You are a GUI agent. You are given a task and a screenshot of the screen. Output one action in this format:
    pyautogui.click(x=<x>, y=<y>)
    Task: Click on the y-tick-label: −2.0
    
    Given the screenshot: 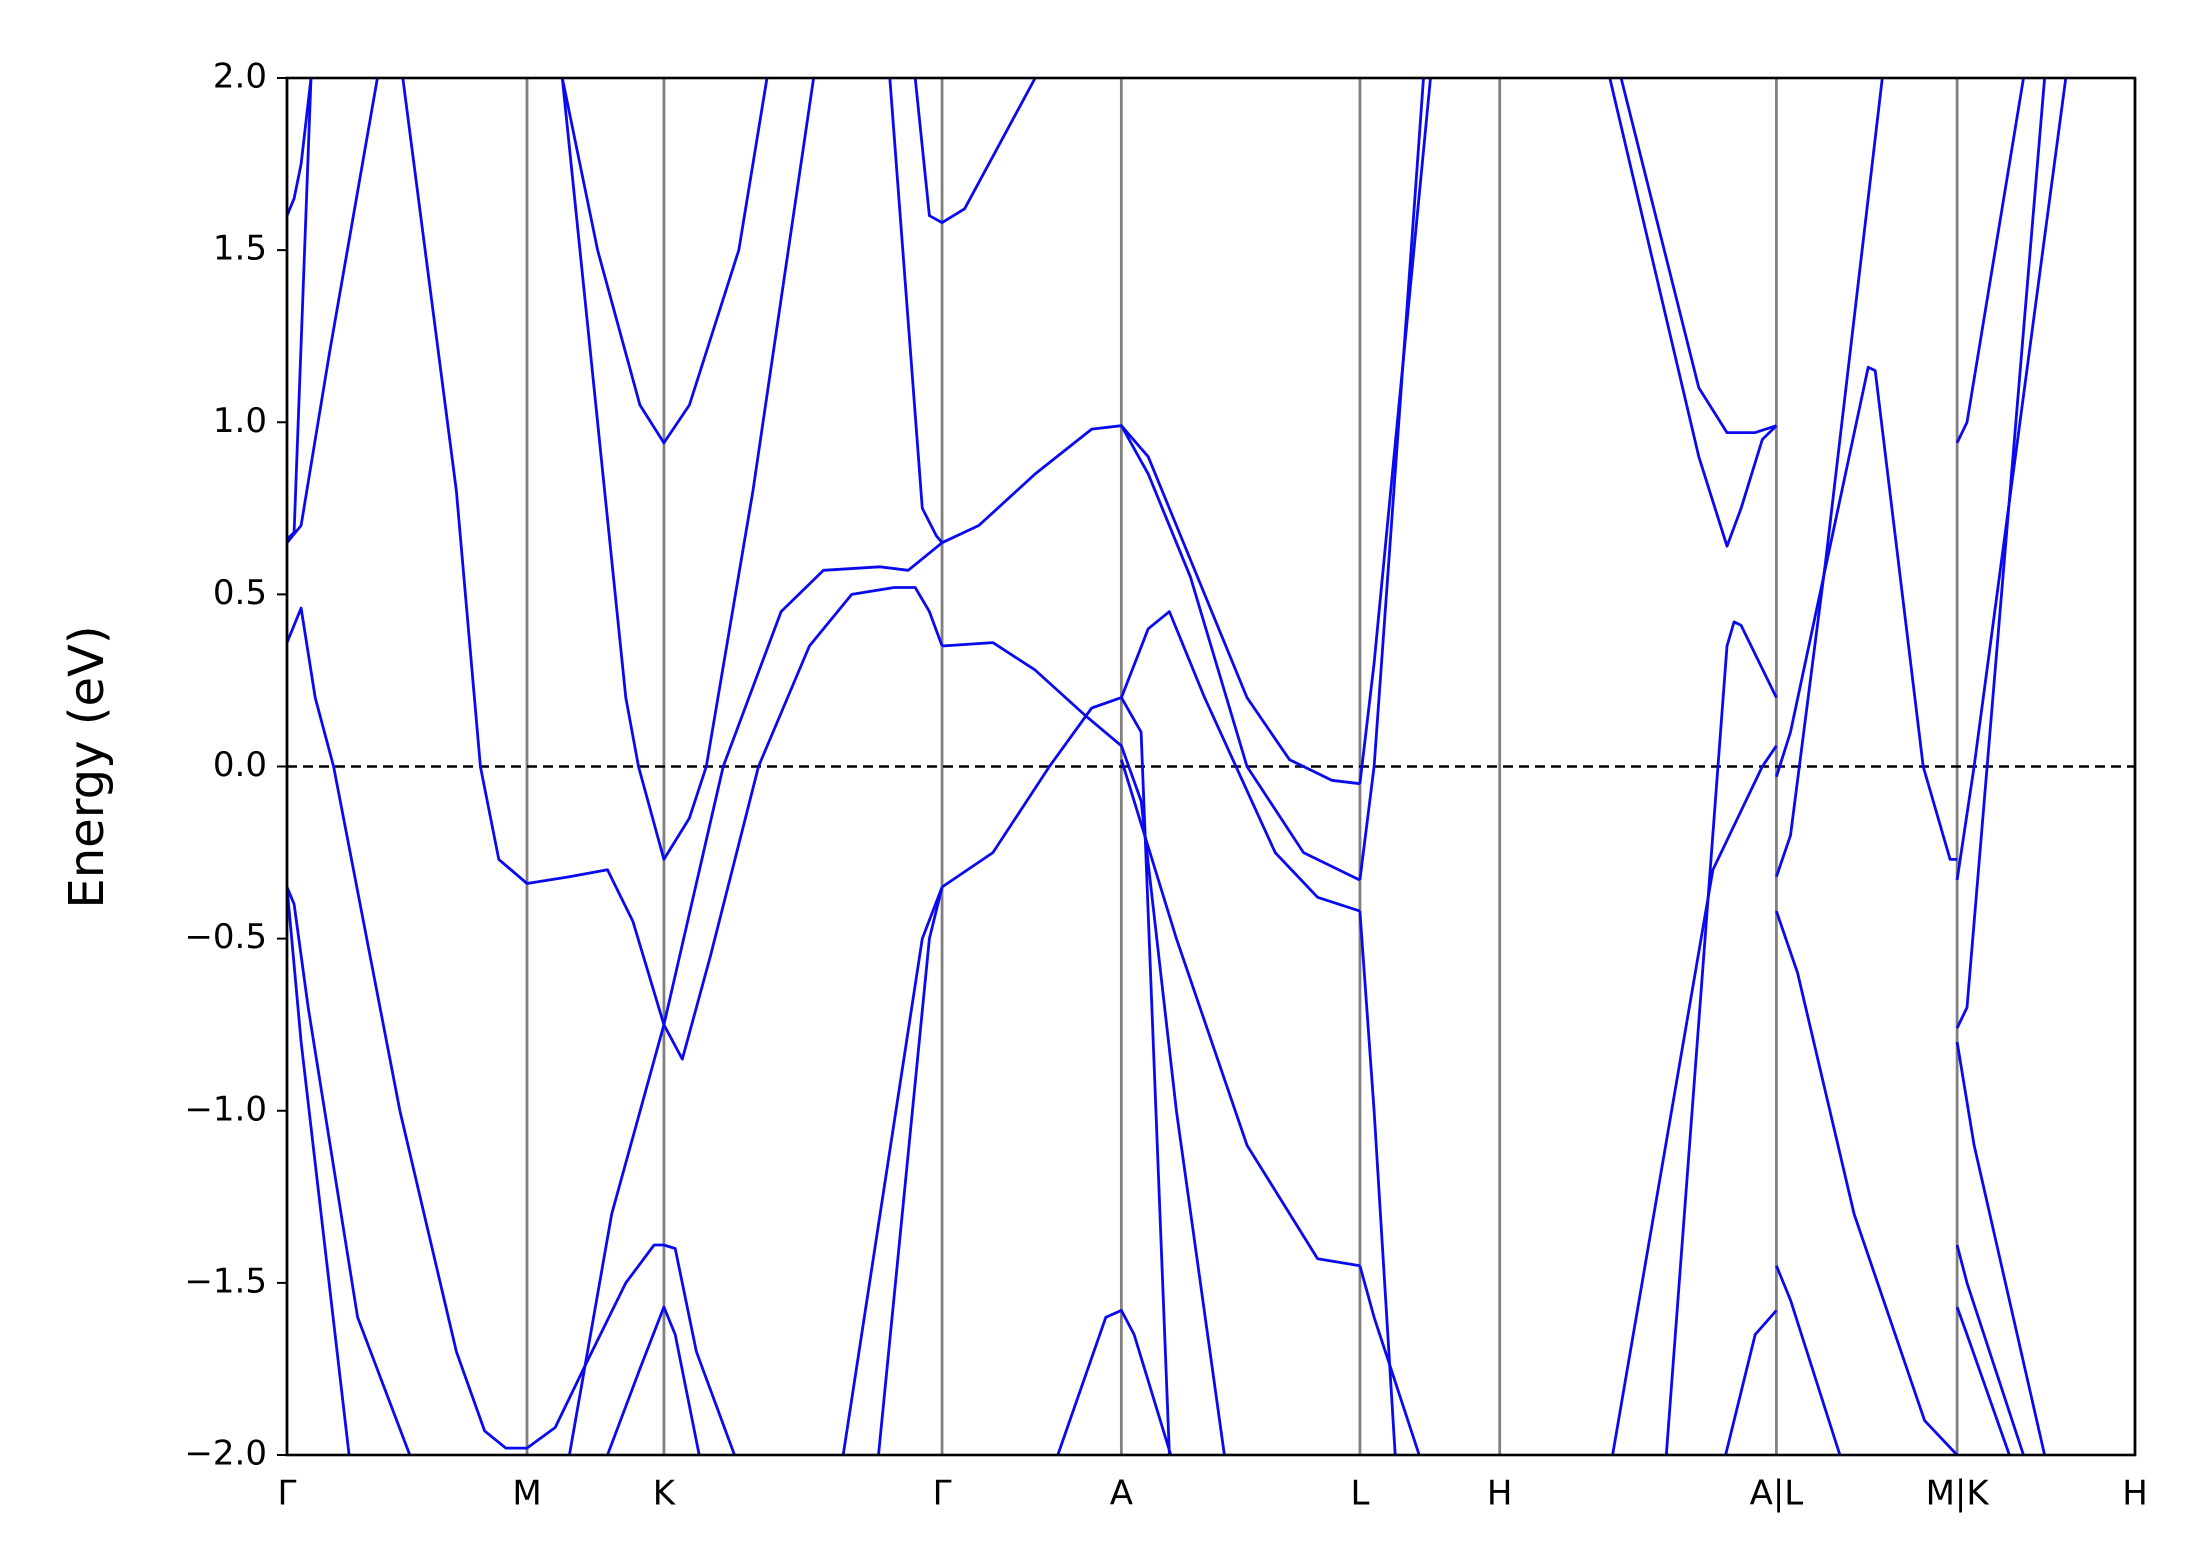 What is the action you would take?
    pyautogui.click(x=225, y=1454)
    